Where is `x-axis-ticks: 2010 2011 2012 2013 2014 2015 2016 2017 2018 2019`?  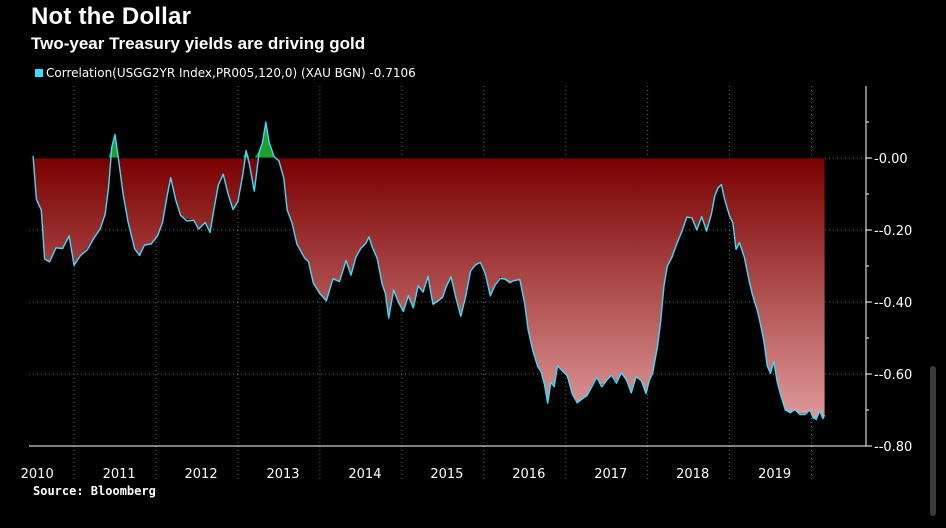 x-axis-ticks: 2010 2011 2012 2013 2014 2015 2016 2017 2018 2019 is located at coordinates (406, 474).